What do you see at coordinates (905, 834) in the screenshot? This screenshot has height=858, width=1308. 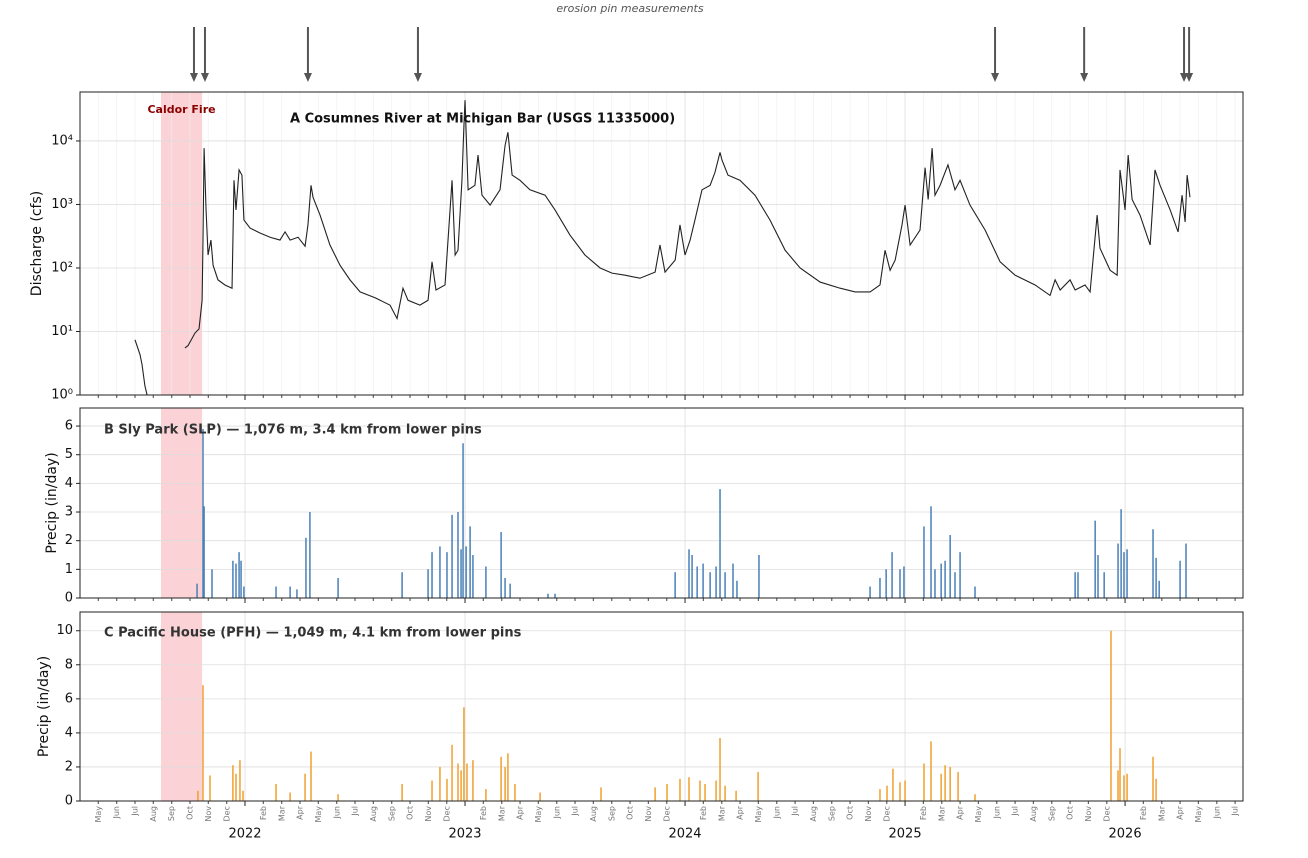 I see `x-year-label: 2025` at bounding box center [905, 834].